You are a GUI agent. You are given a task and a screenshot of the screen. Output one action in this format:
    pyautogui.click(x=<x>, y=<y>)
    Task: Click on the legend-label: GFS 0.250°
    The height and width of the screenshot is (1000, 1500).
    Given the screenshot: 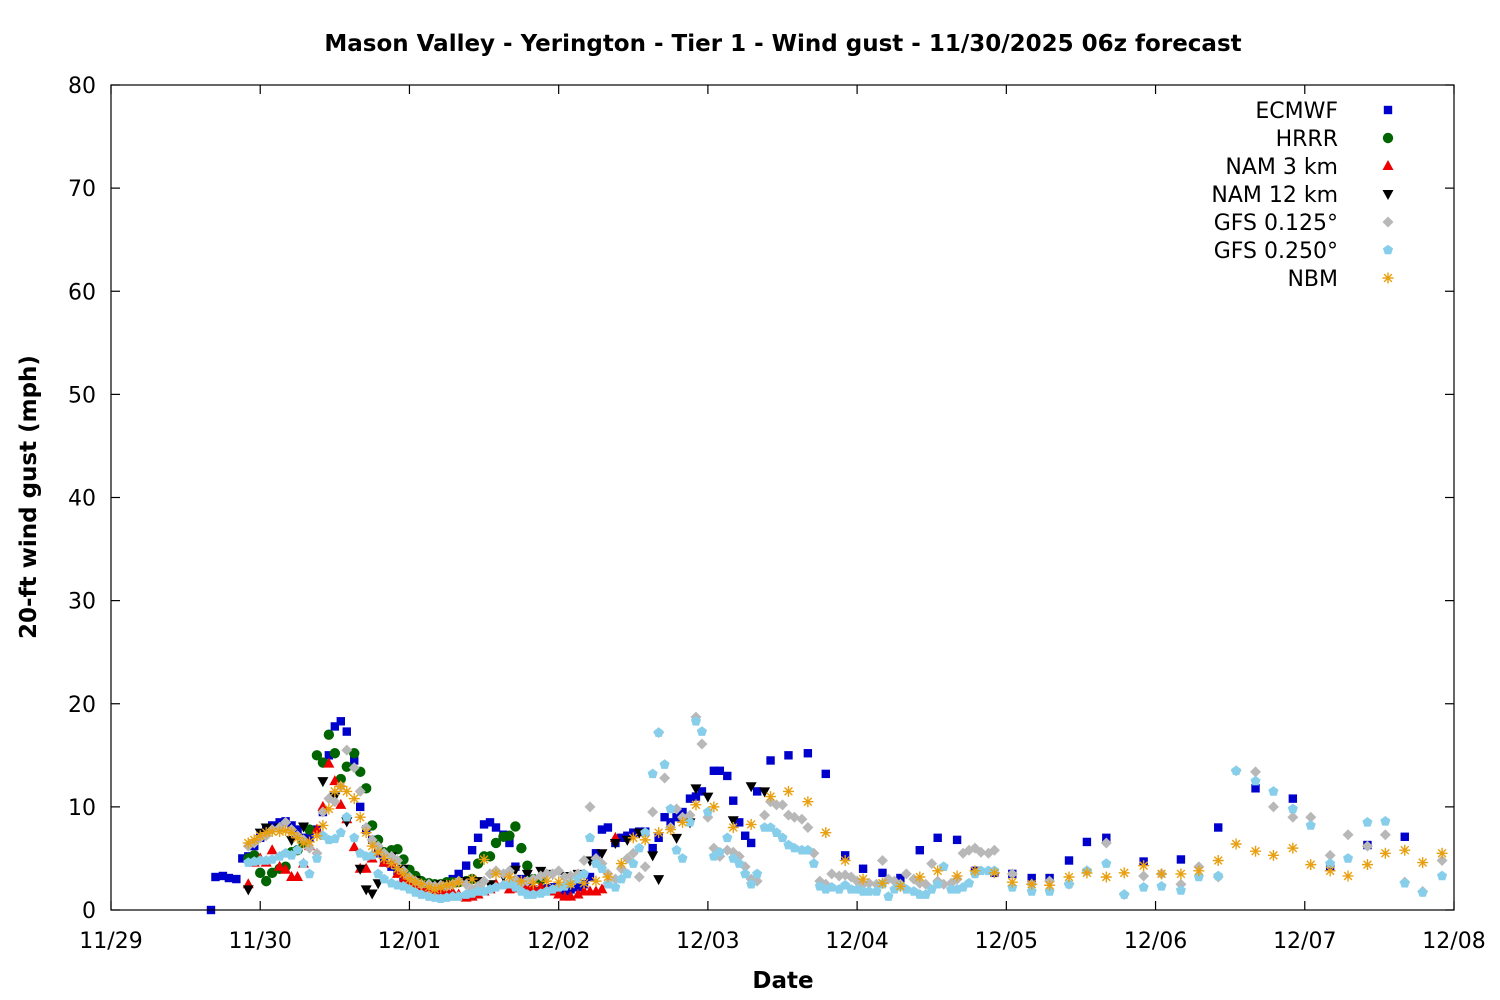 What is the action you would take?
    pyautogui.click(x=1276, y=251)
    